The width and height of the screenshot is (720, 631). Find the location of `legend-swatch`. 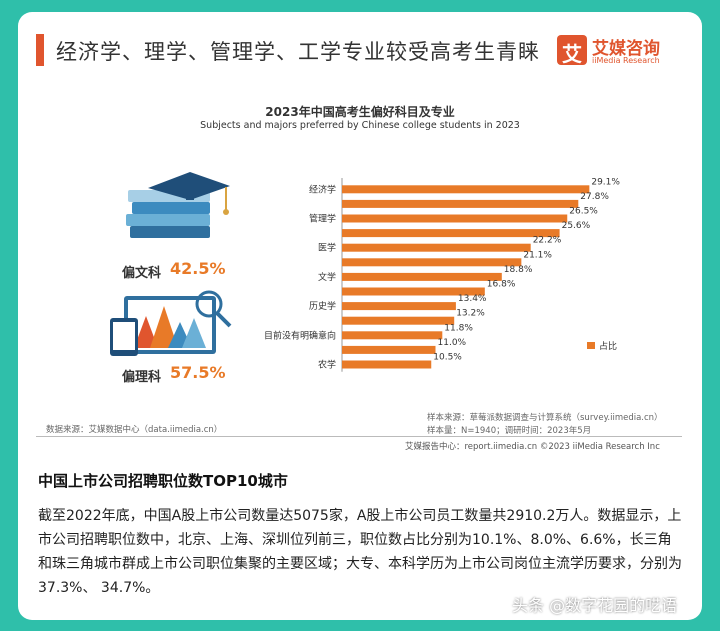

legend-swatch is located at coordinates (591, 345).